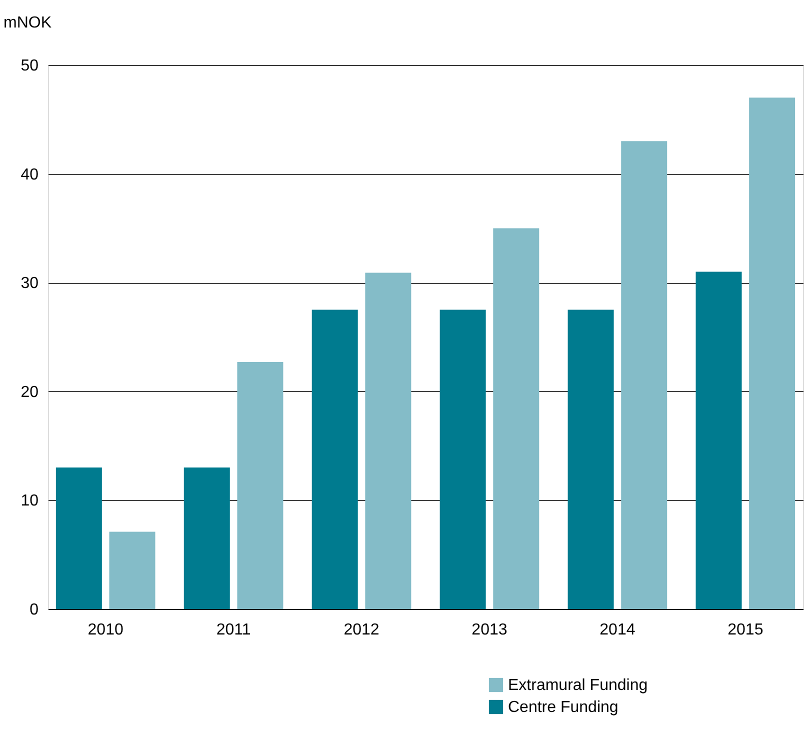  Describe the element at coordinates (563, 707) in the screenshot. I see `legend-label: Centre Funding` at that location.